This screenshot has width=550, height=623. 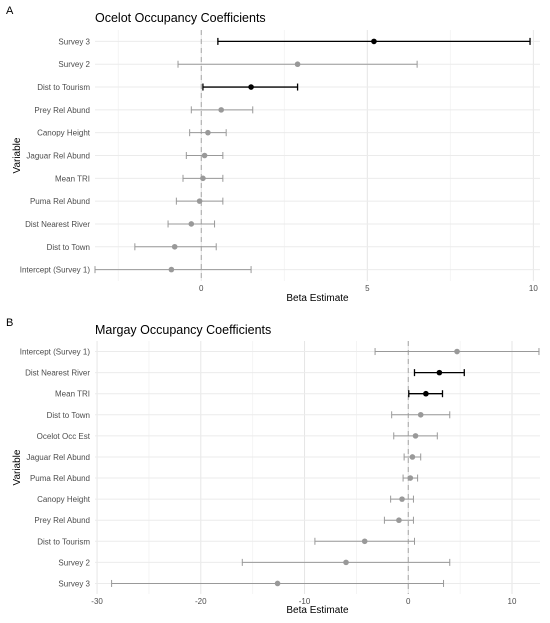 I want to click on y-category-label: Ocelot Occ Est, so click(x=64, y=436).